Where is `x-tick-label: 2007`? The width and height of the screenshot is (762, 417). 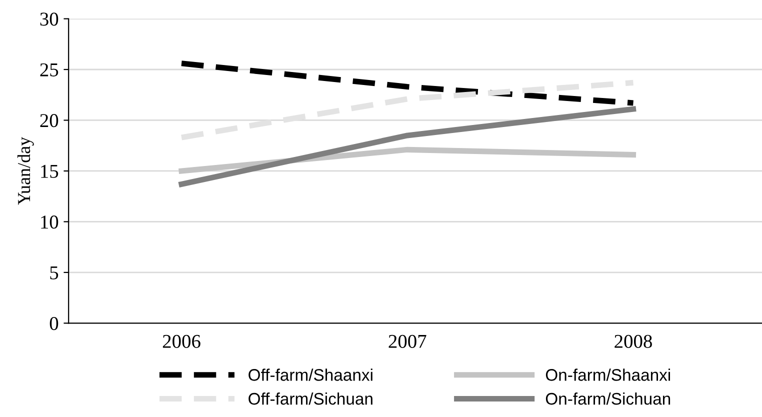 x-tick-label: 2007 is located at coordinates (407, 341).